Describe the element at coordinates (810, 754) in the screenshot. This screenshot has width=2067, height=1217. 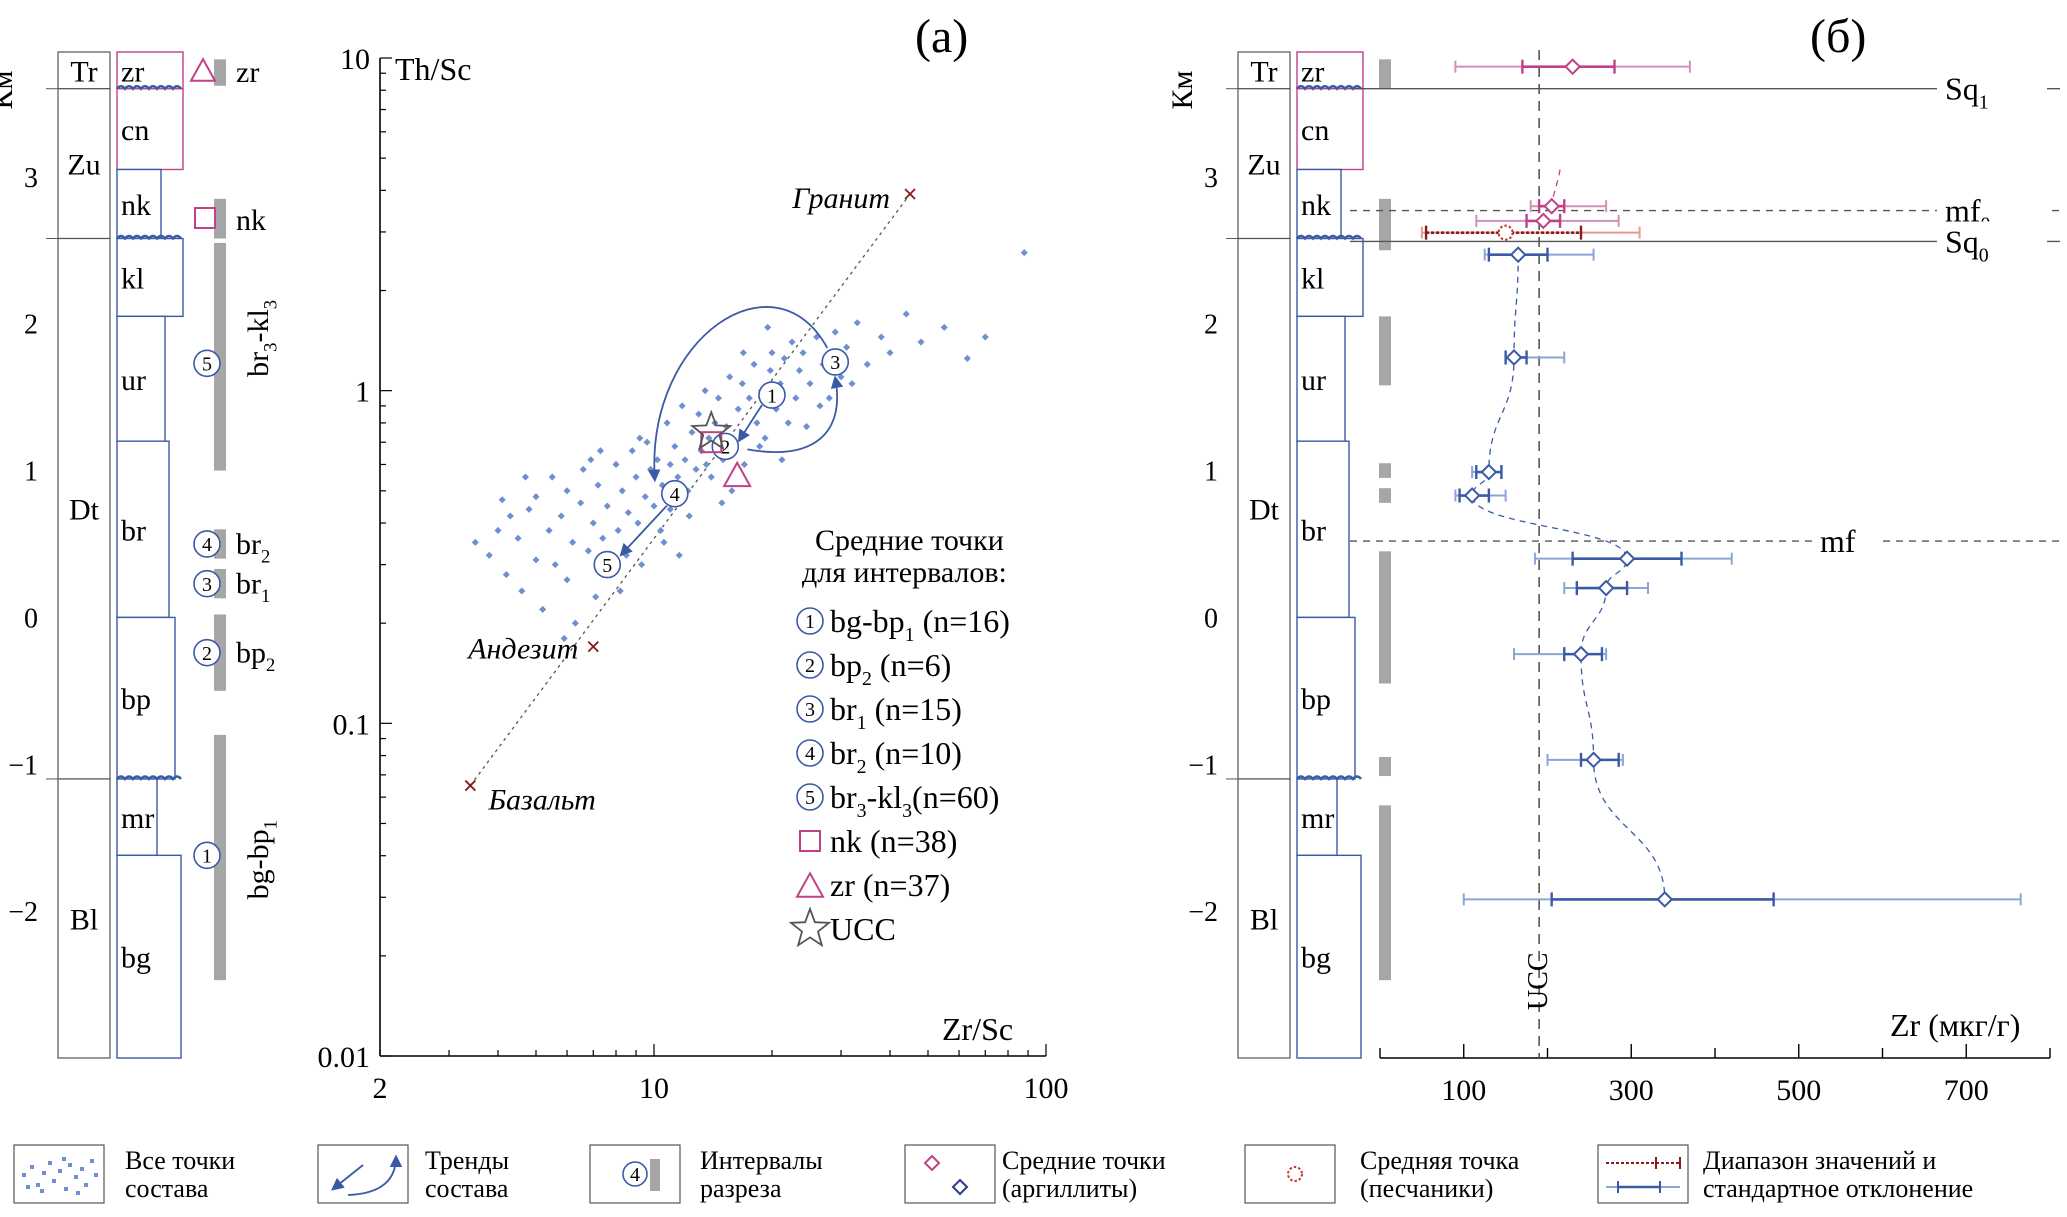
I see `legend-marker-4-label: 4` at that location.